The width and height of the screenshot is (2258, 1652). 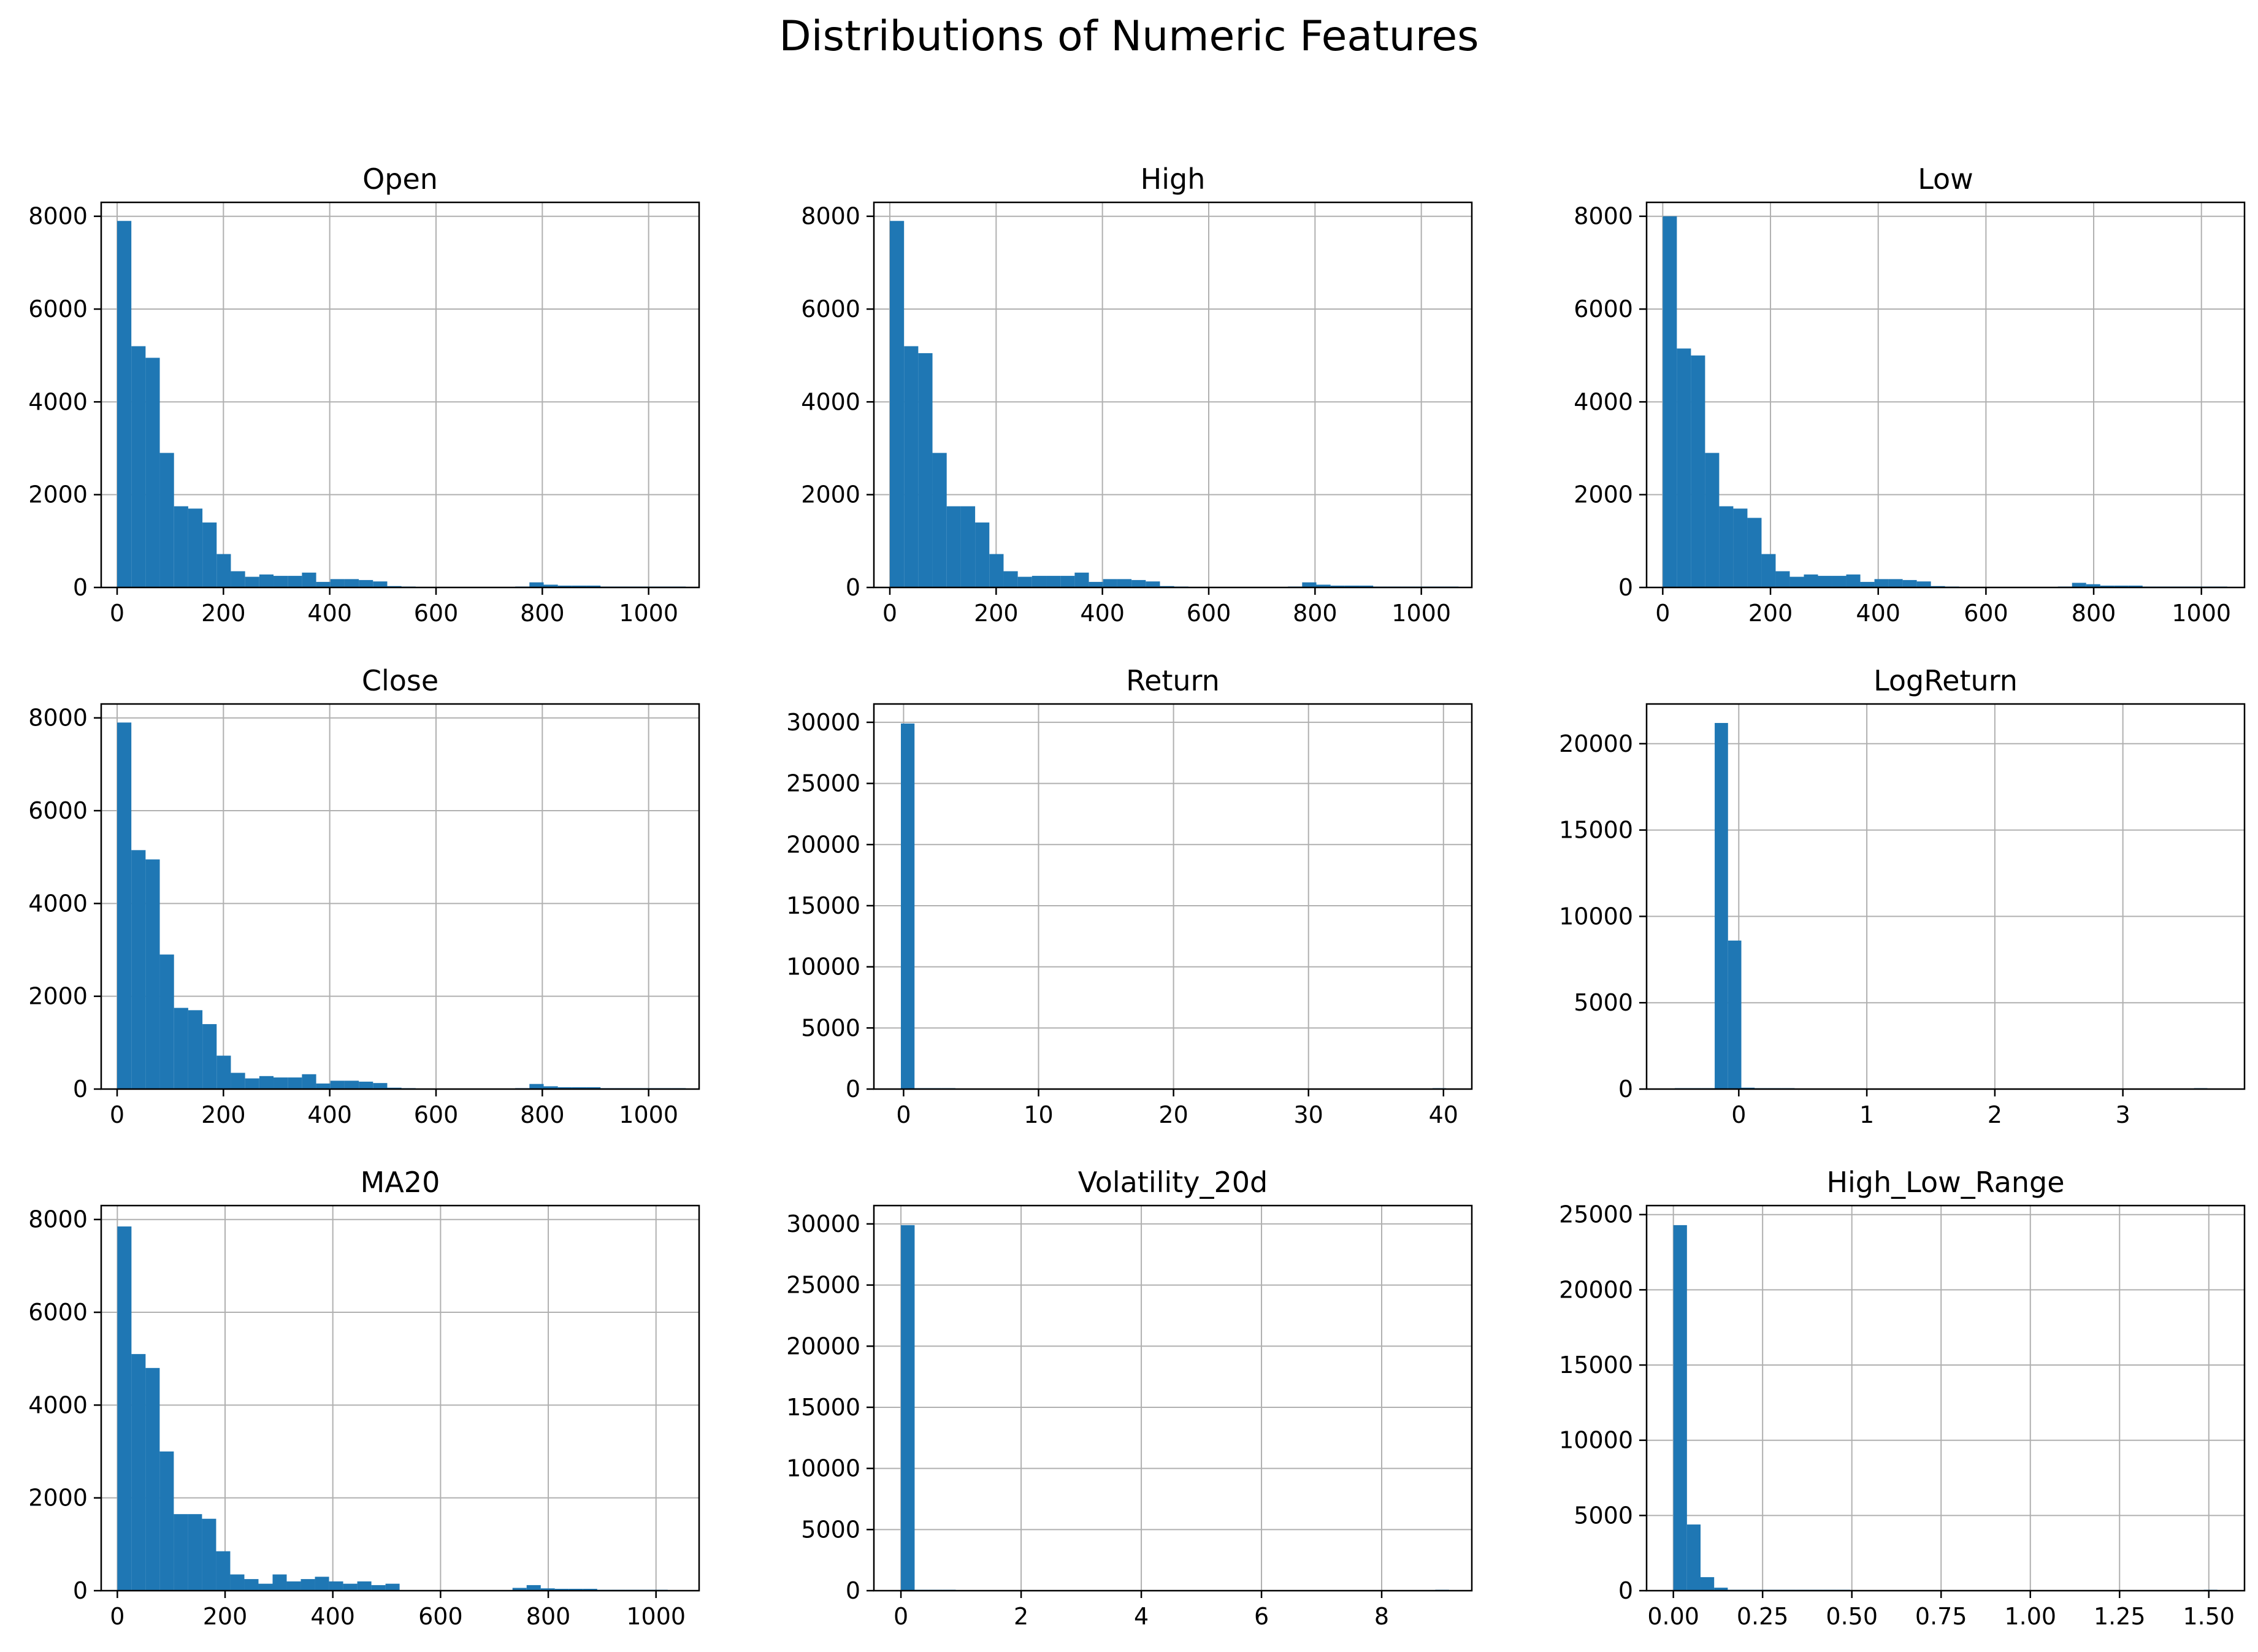 What do you see at coordinates (2123, 1114) in the screenshot?
I see `x-tick-label: 3` at bounding box center [2123, 1114].